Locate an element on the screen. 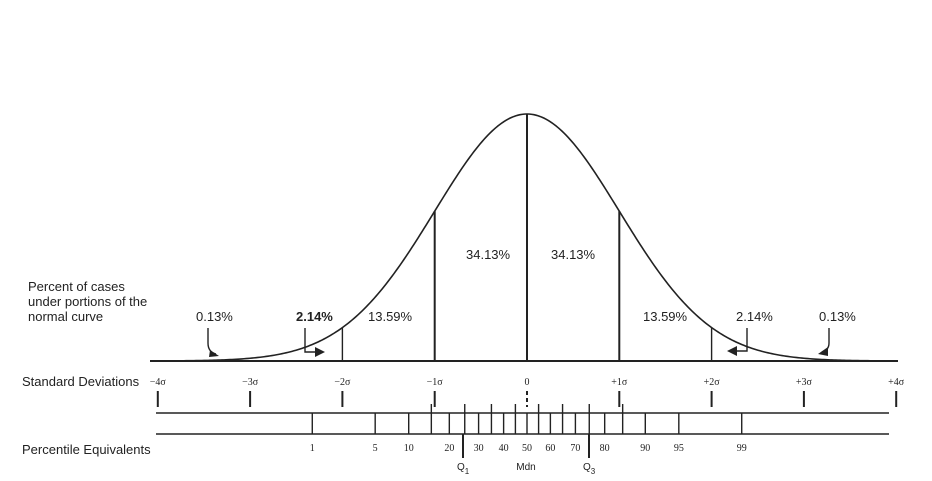 This screenshot has width=932, height=481. median-label: Mdn is located at coordinates (525, 467).